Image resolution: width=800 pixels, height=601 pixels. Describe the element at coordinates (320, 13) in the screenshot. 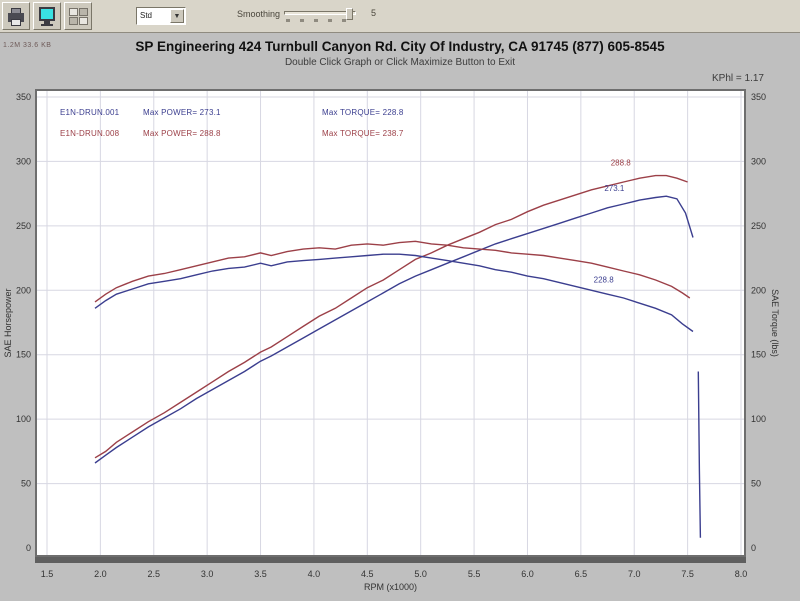

I see `slider-groove` at that location.